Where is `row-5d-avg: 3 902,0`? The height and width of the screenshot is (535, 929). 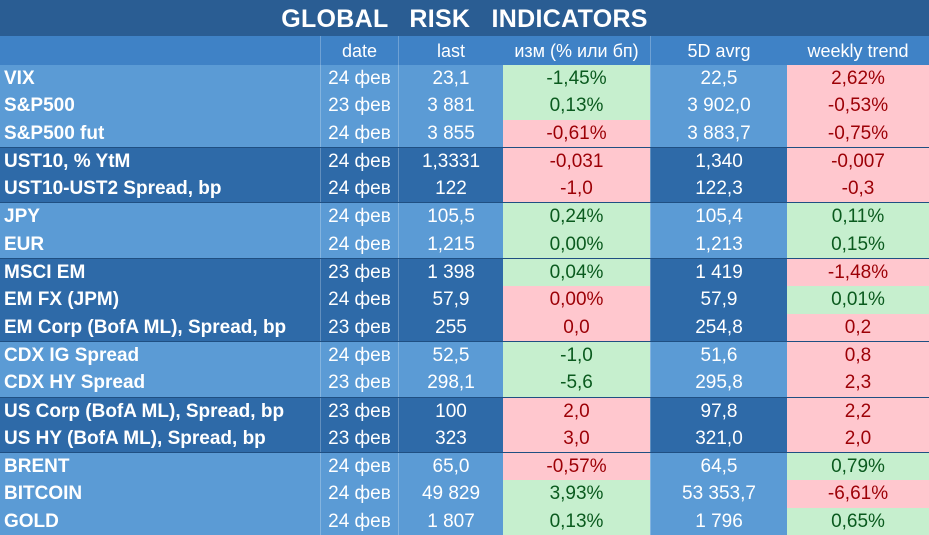 row-5d-avg: 3 902,0 is located at coordinates (718, 106).